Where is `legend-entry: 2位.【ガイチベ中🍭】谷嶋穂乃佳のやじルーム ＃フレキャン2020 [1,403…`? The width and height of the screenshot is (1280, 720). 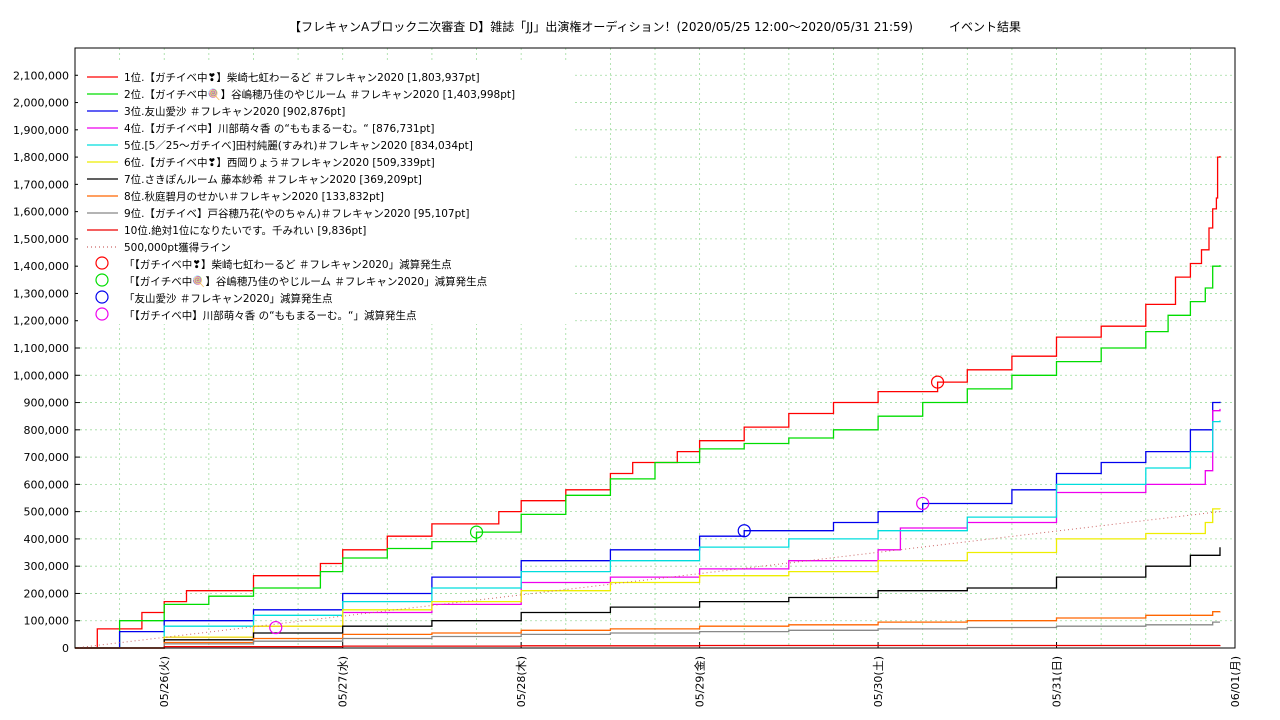 legend-entry: 2位.【ガイチベ中🍭】谷嶋穂乃佳のやじルーム ＃フレキャン2020 [1,403… is located at coordinates (319, 94).